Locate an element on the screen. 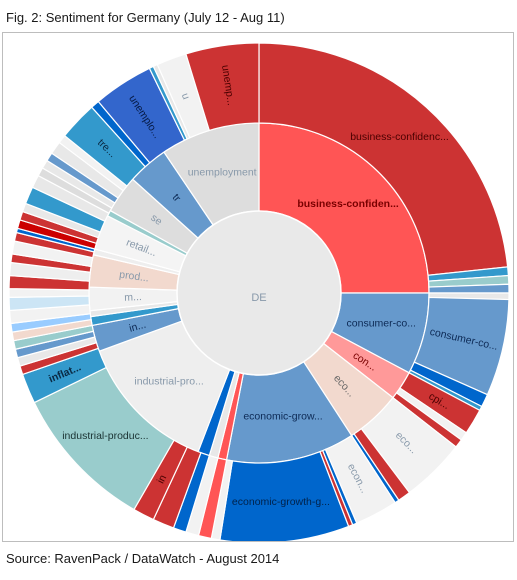 The height and width of the screenshot is (580, 517). center-label: DE is located at coordinates (258, 298).